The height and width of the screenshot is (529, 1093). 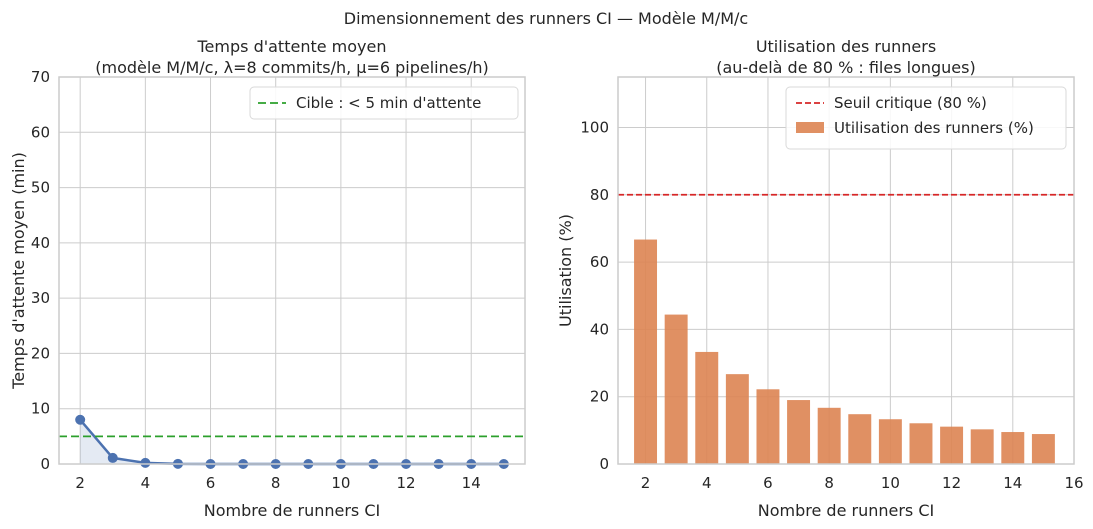 I want to click on chart-subtitle: (au-delà de 80 % : files longues), so click(x=845, y=67).